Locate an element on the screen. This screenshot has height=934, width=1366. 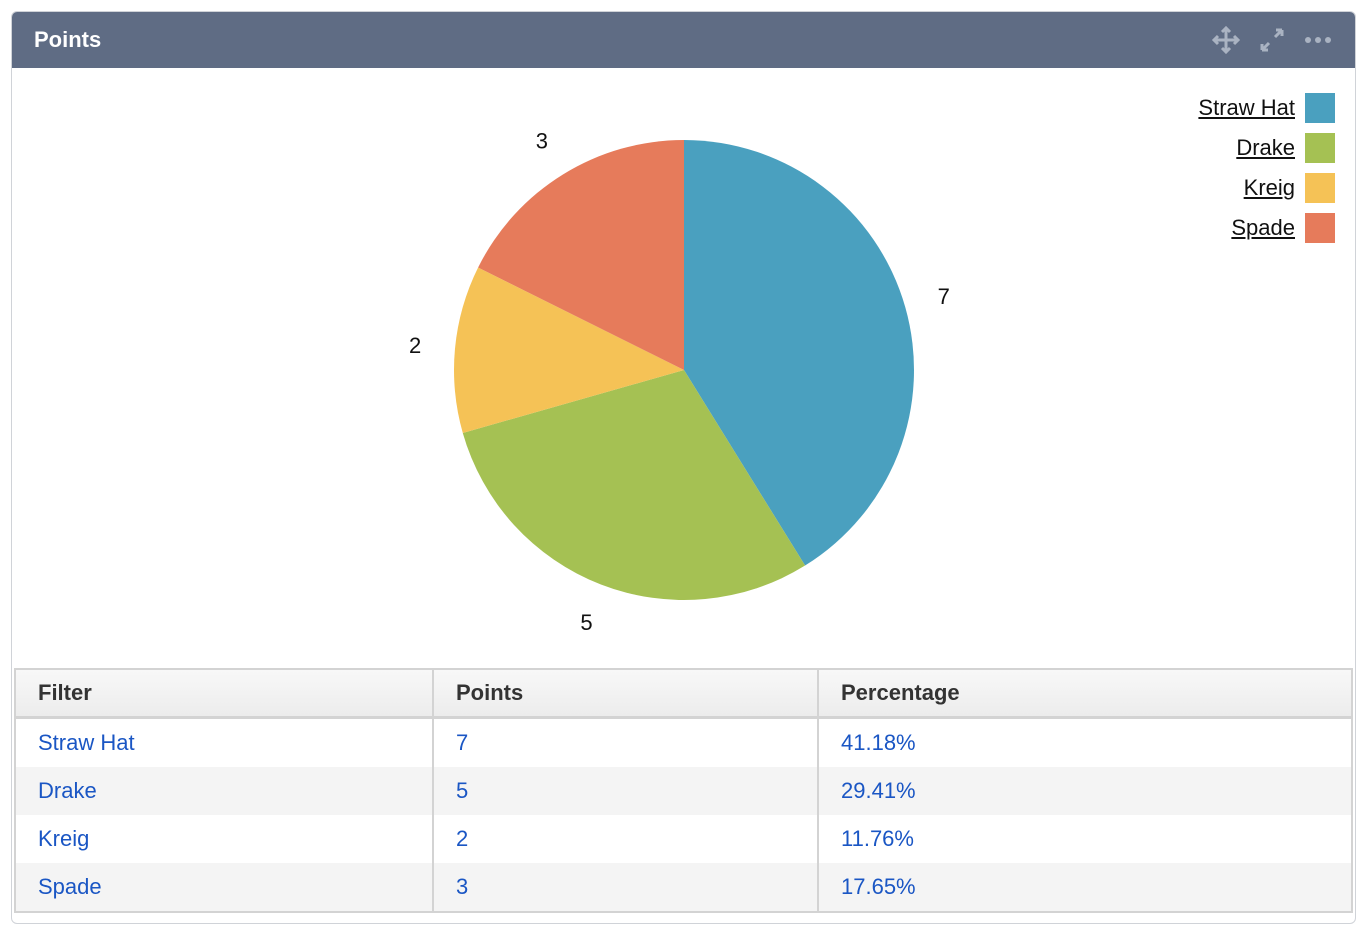
legend-label: Kreig is located at coordinates (1269, 187).